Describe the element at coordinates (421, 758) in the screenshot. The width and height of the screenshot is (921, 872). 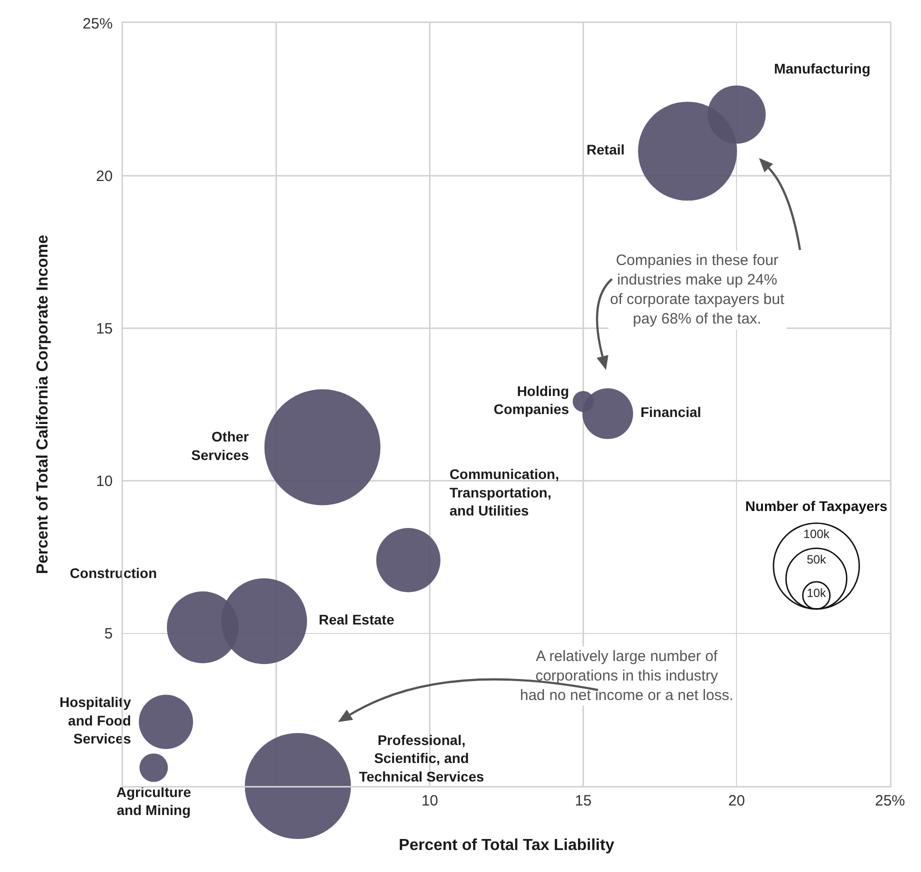
I see `series-label: Professional, Scientific, and Technical Services` at that location.